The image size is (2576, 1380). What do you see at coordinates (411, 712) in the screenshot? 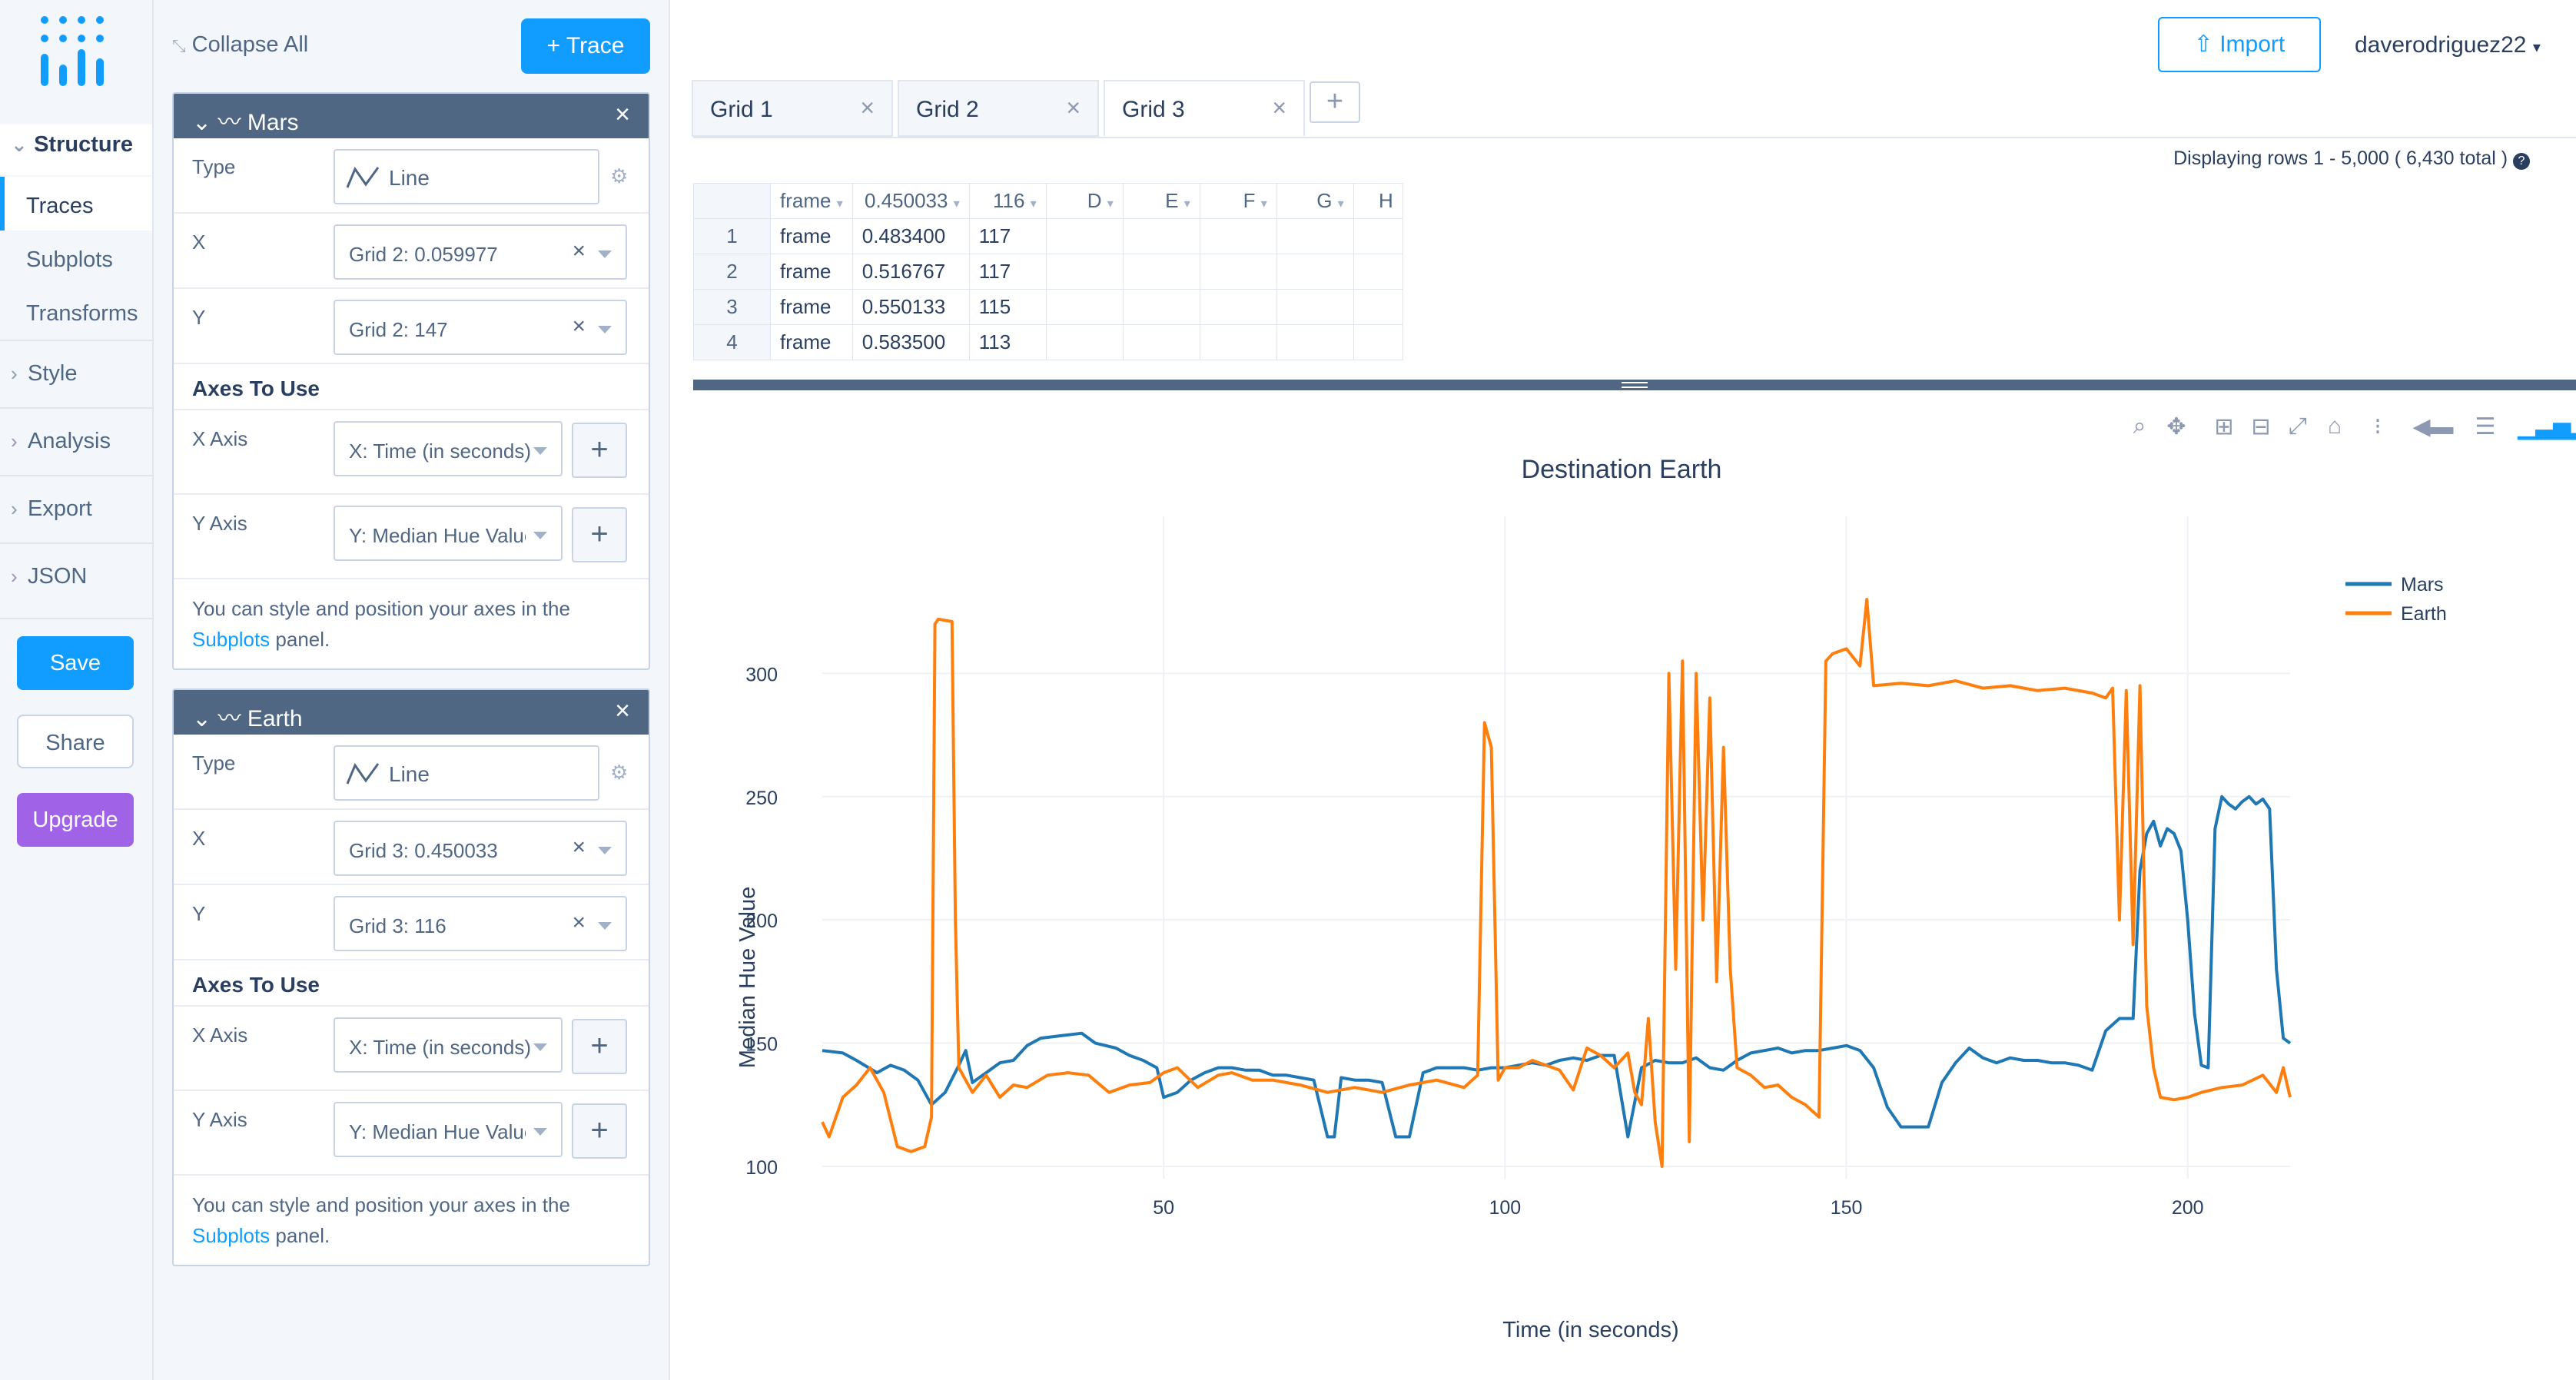
I see `trace-header: ⌄ 〰 Earth ×` at bounding box center [411, 712].